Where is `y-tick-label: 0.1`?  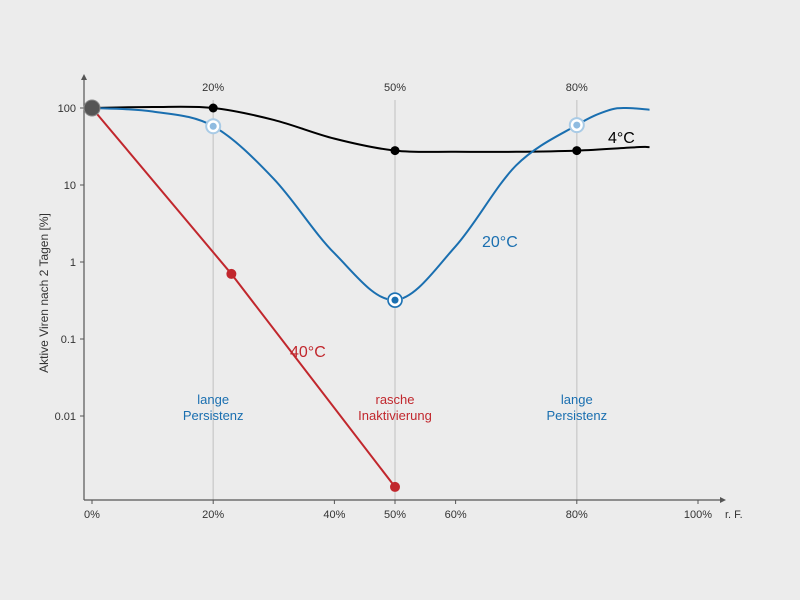
y-tick-label: 0.1 is located at coordinates (68, 340).